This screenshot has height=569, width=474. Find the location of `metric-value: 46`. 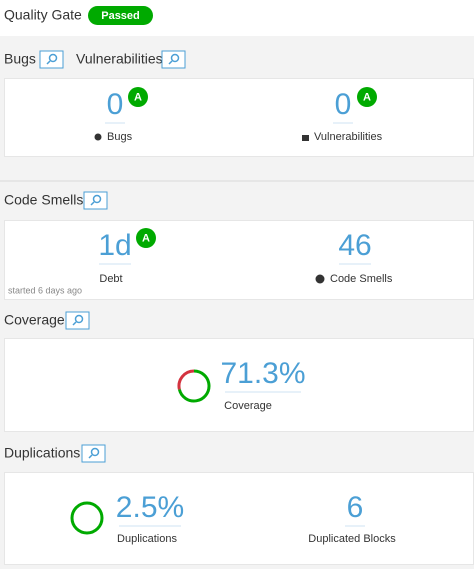

metric-value: 46 is located at coordinates (354, 245).